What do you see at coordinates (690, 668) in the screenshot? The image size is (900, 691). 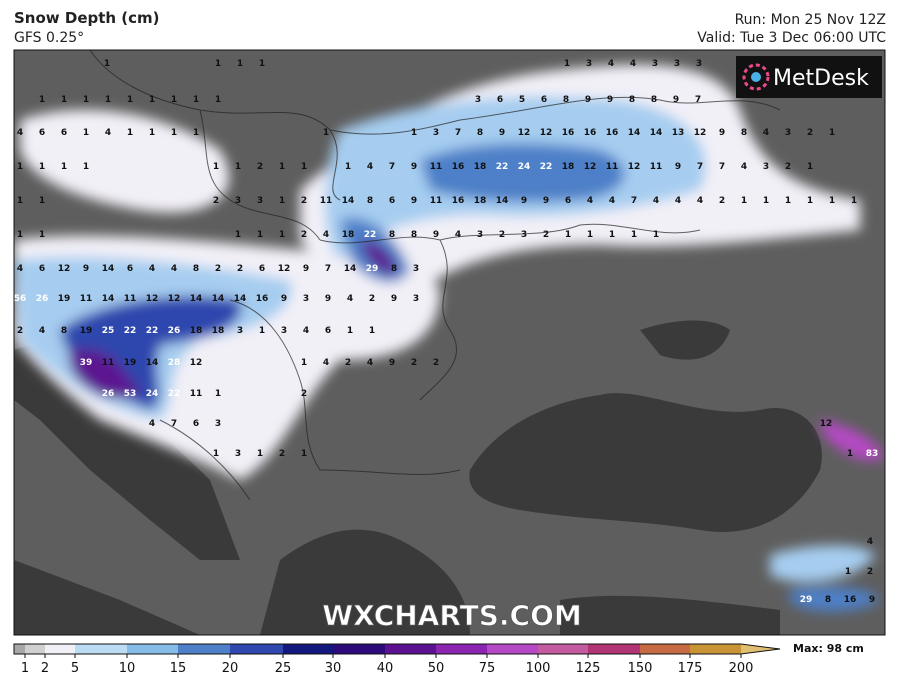 I see `colorbar-label: 175` at bounding box center [690, 668].